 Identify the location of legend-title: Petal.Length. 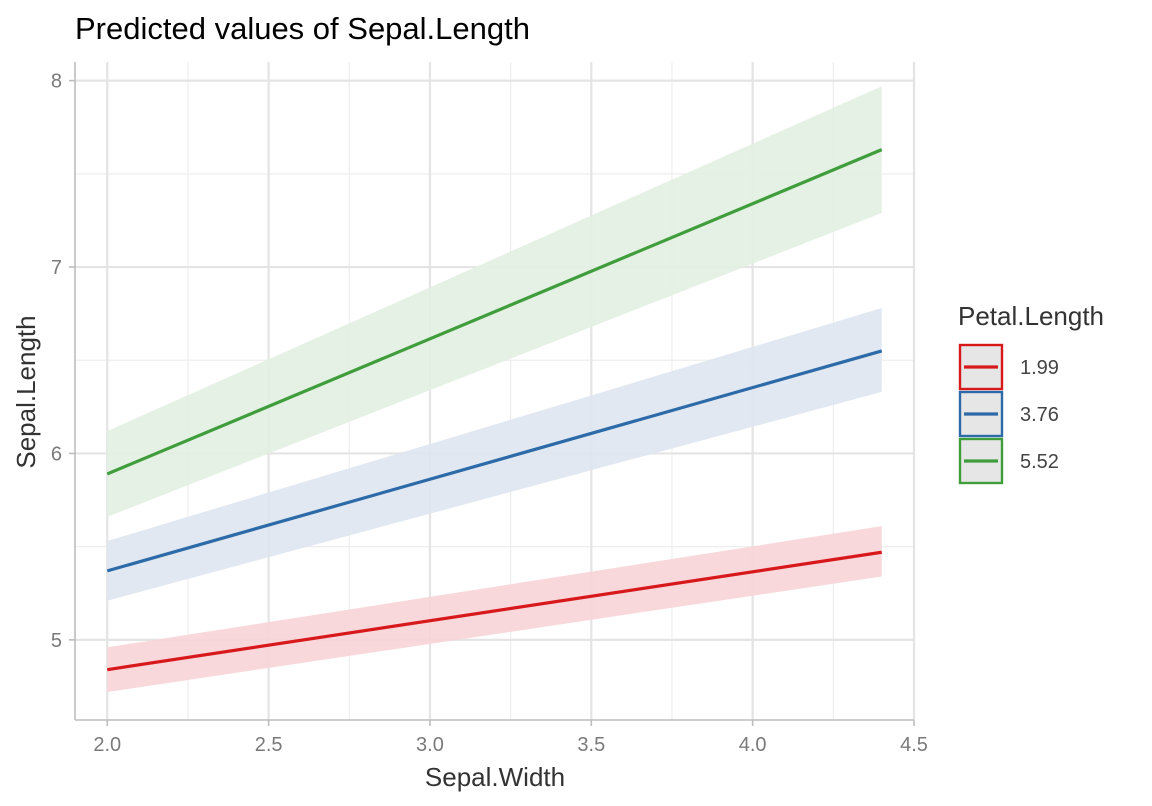
(1031, 316).